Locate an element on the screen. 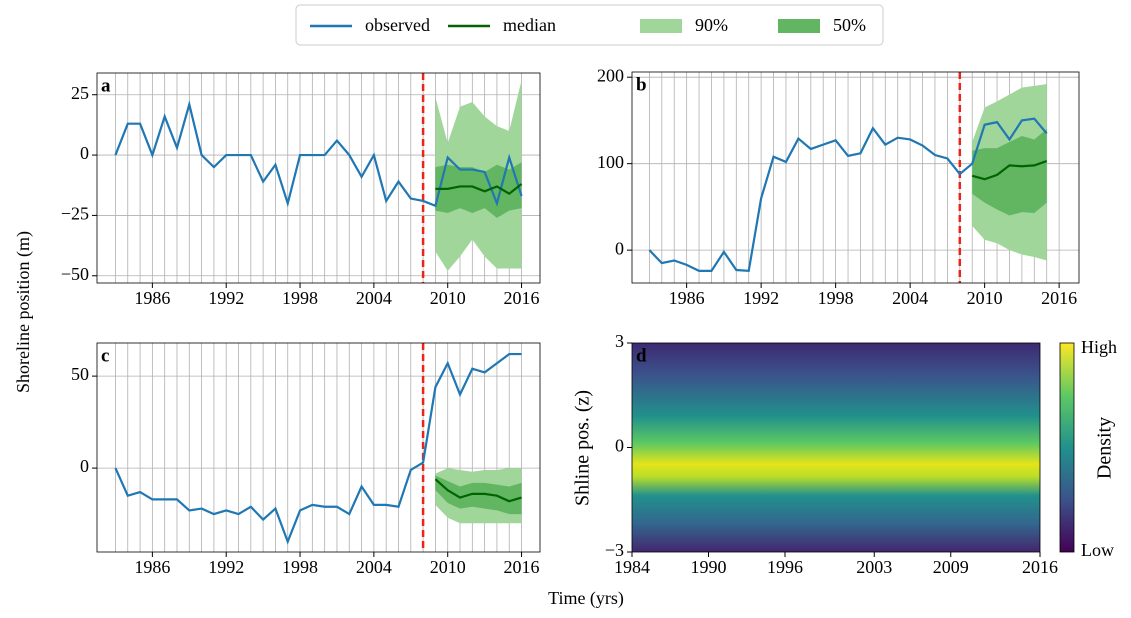 This screenshot has width=1131, height=618. panel-label: d is located at coordinates (641, 355).